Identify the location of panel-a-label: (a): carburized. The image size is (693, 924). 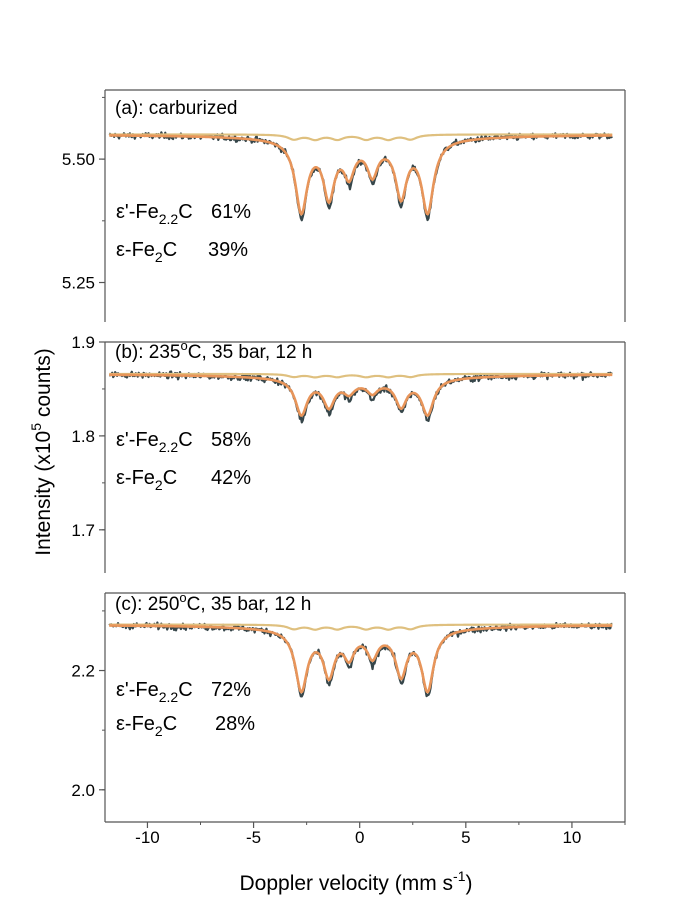
(176, 108).